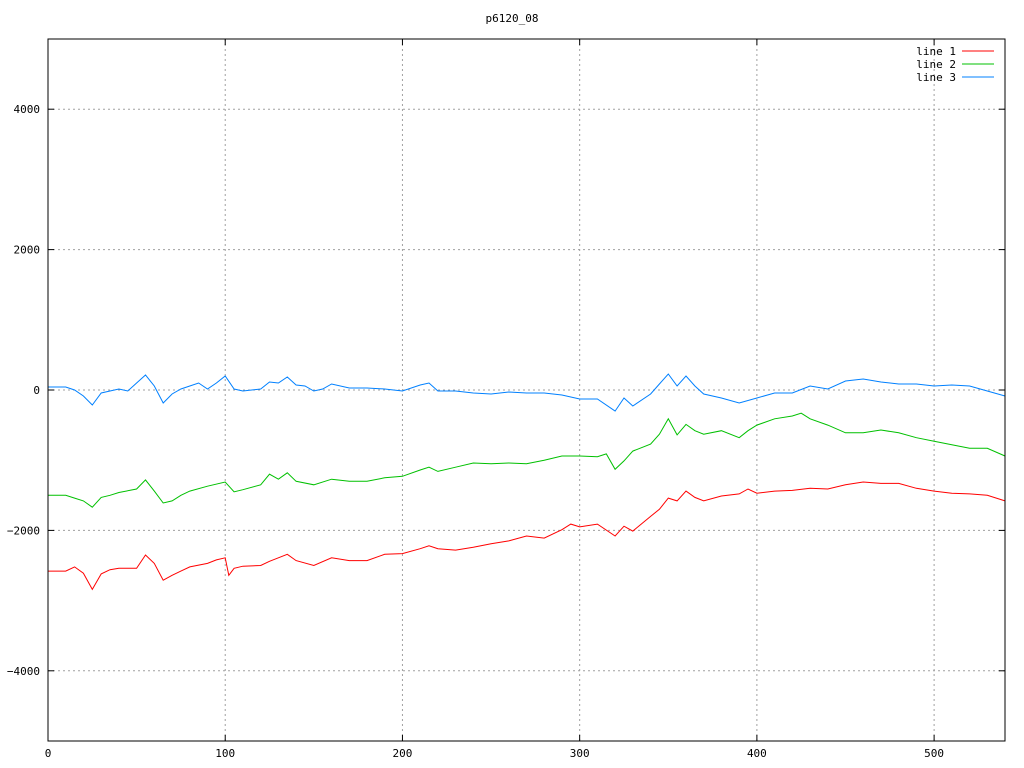  I want to click on y-tick-label: 2000, so click(27, 250).